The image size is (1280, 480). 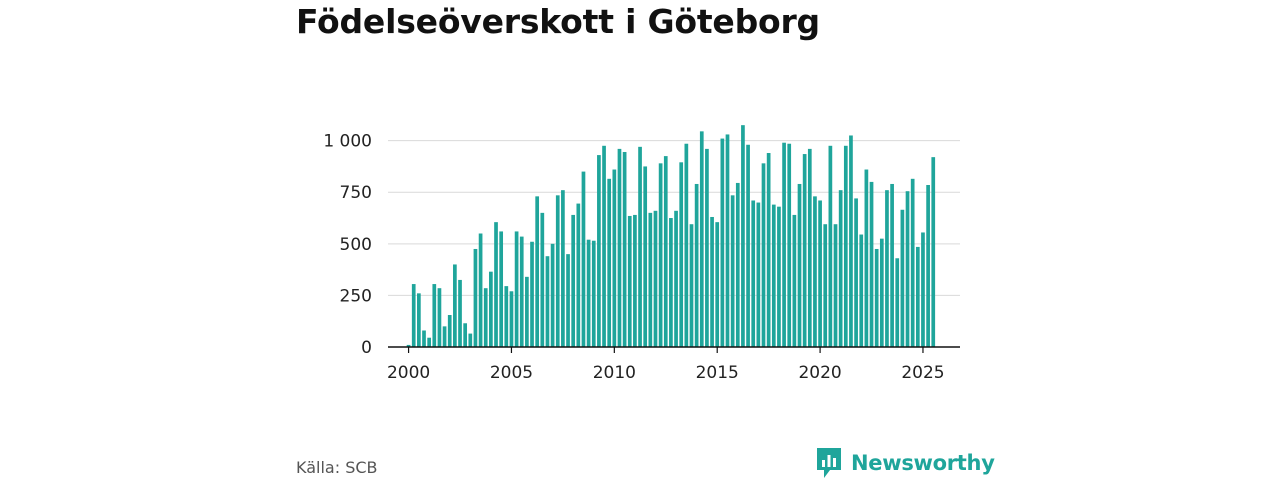 I want to click on chart-title: Födelseöverskott i Göteborg, so click(x=558, y=21).